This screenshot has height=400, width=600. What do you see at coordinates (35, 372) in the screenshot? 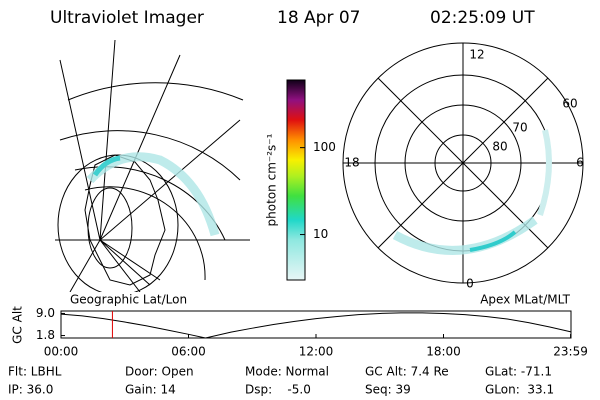
I see `status-field: Flt: LBHL` at bounding box center [35, 372].